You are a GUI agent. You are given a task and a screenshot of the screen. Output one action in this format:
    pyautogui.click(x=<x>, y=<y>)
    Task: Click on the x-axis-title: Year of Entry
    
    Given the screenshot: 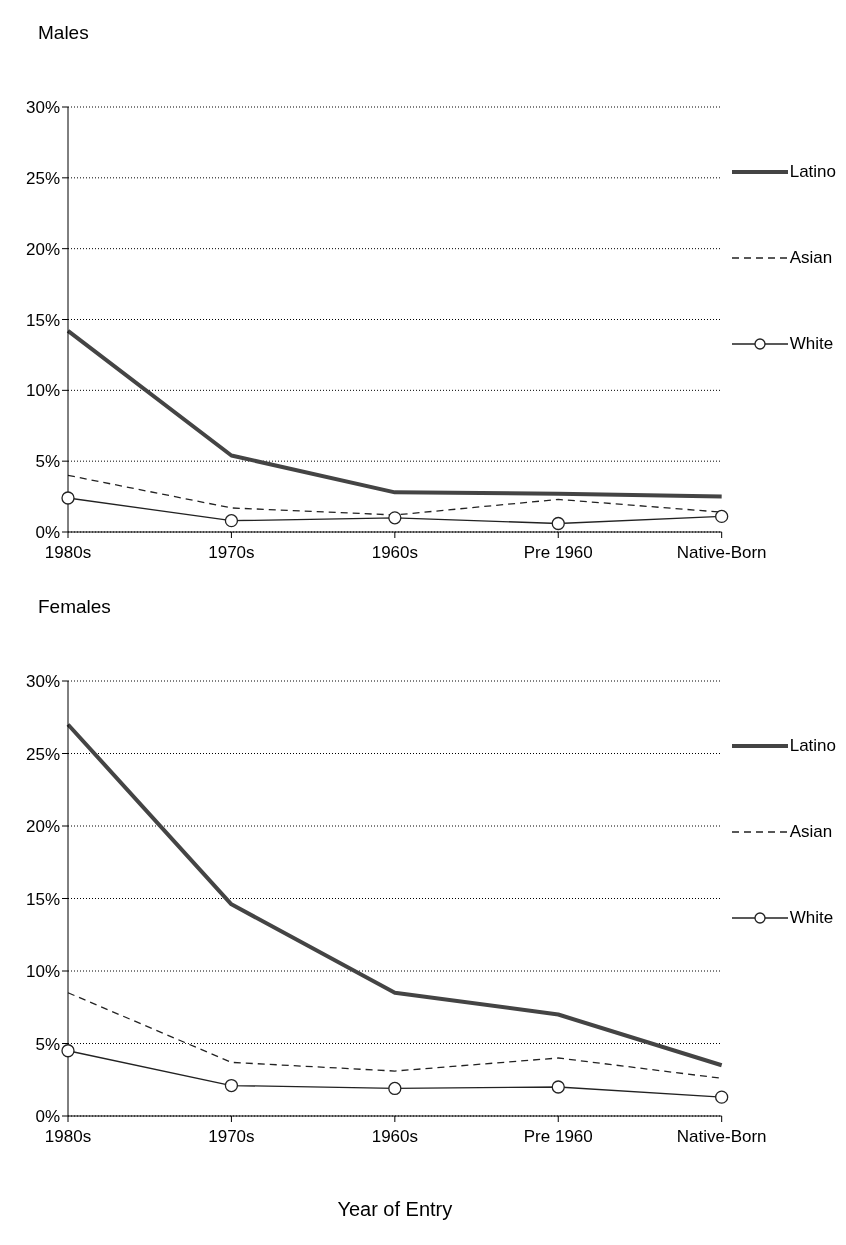 What is the action you would take?
    pyautogui.click(x=395, y=1209)
    